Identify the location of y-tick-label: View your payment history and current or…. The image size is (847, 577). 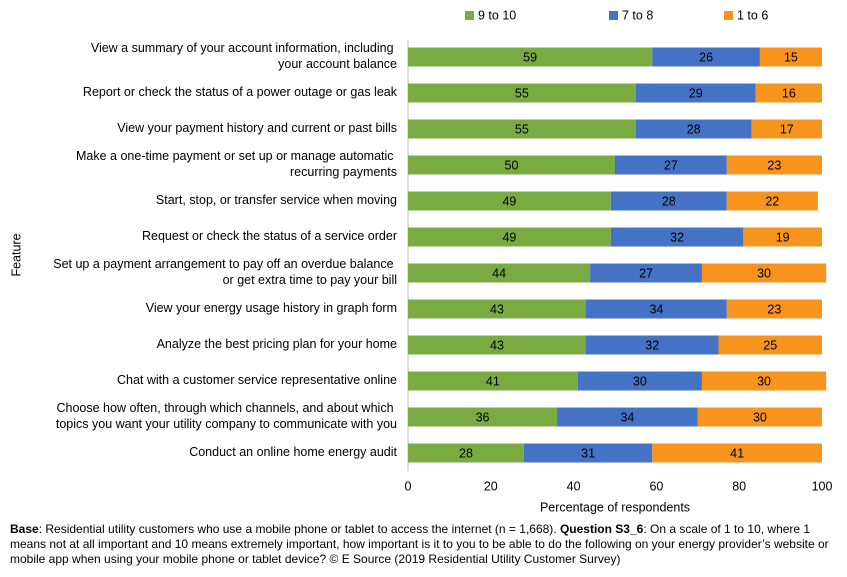
(257, 128).